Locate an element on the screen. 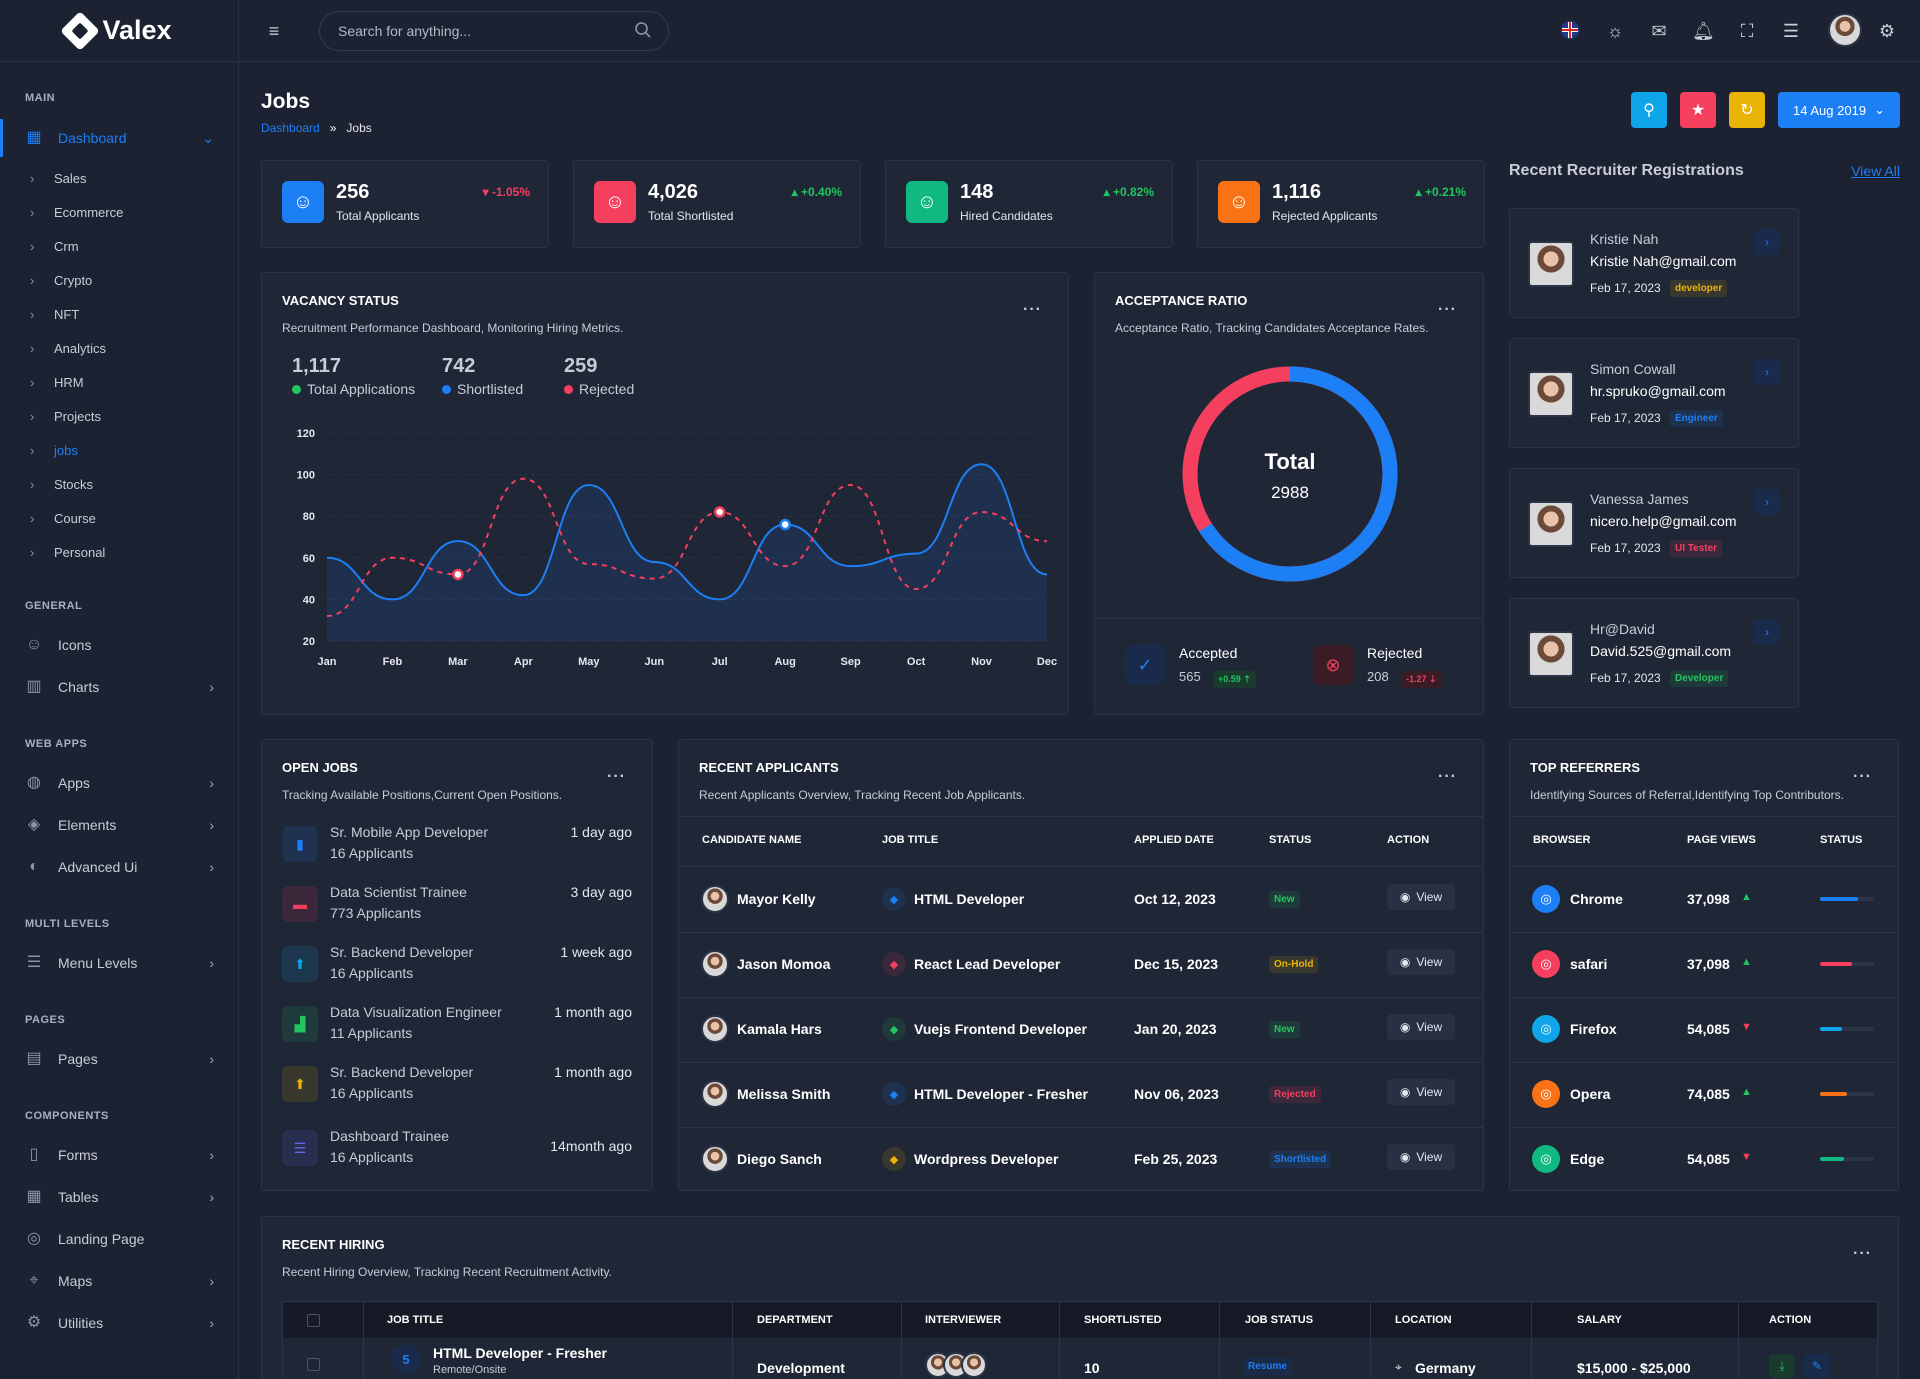 This screenshot has width=1920, height=1379. view-all-link: View All is located at coordinates (1875, 171).